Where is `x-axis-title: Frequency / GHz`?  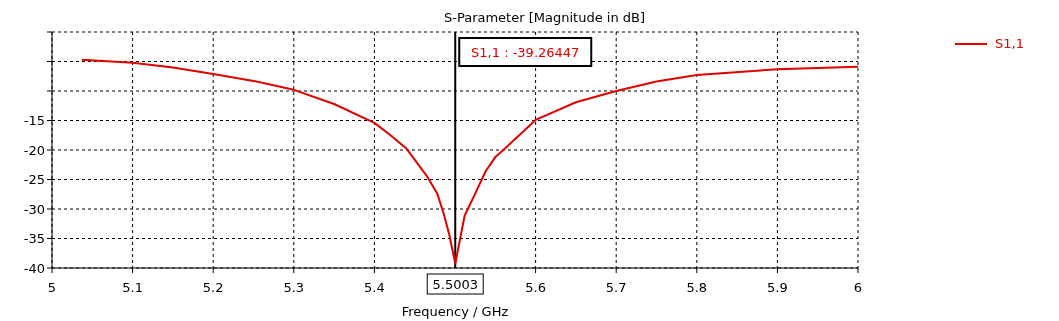
x-axis-title: Frequency / GHz is located at coordinates (455, 311).